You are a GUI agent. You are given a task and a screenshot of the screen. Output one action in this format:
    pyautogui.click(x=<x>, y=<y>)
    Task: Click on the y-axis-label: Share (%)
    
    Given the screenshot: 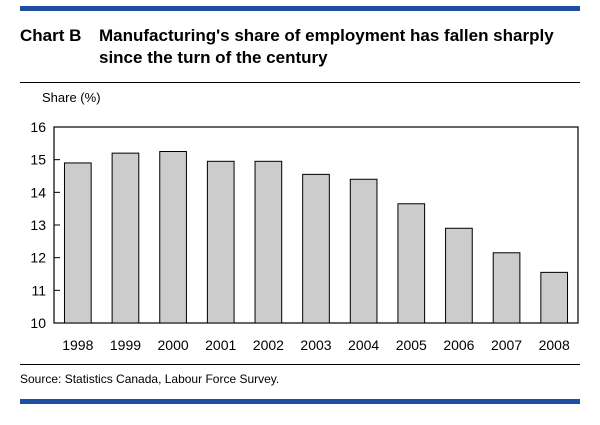 What is the action you would take?
    pyautogui.click(x=71, y=97)
    